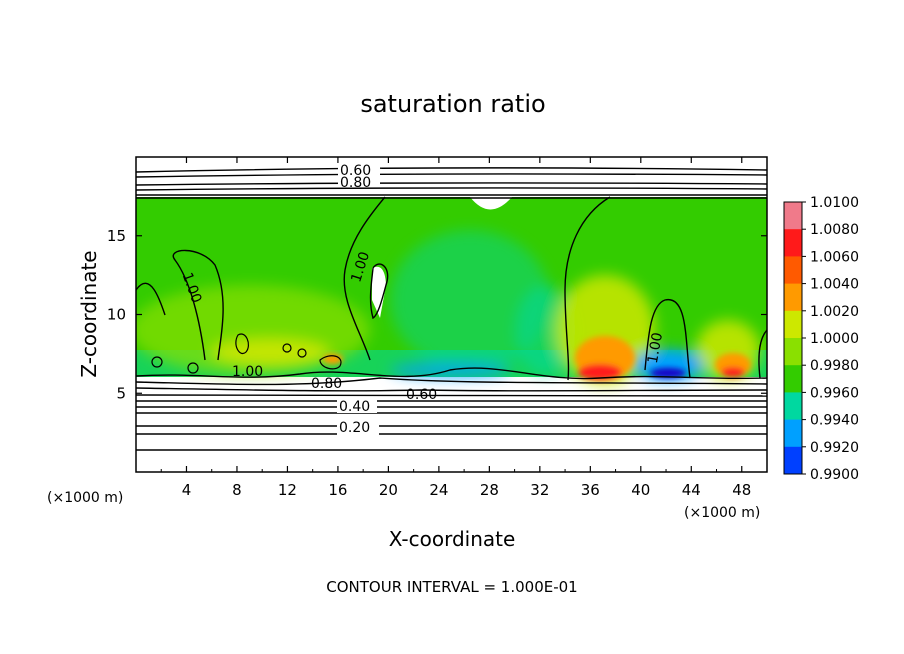  What do you see at coordinates (451, 395) in the screenshot?
I see `contour-lower-a` at bounding box center [451, 395].